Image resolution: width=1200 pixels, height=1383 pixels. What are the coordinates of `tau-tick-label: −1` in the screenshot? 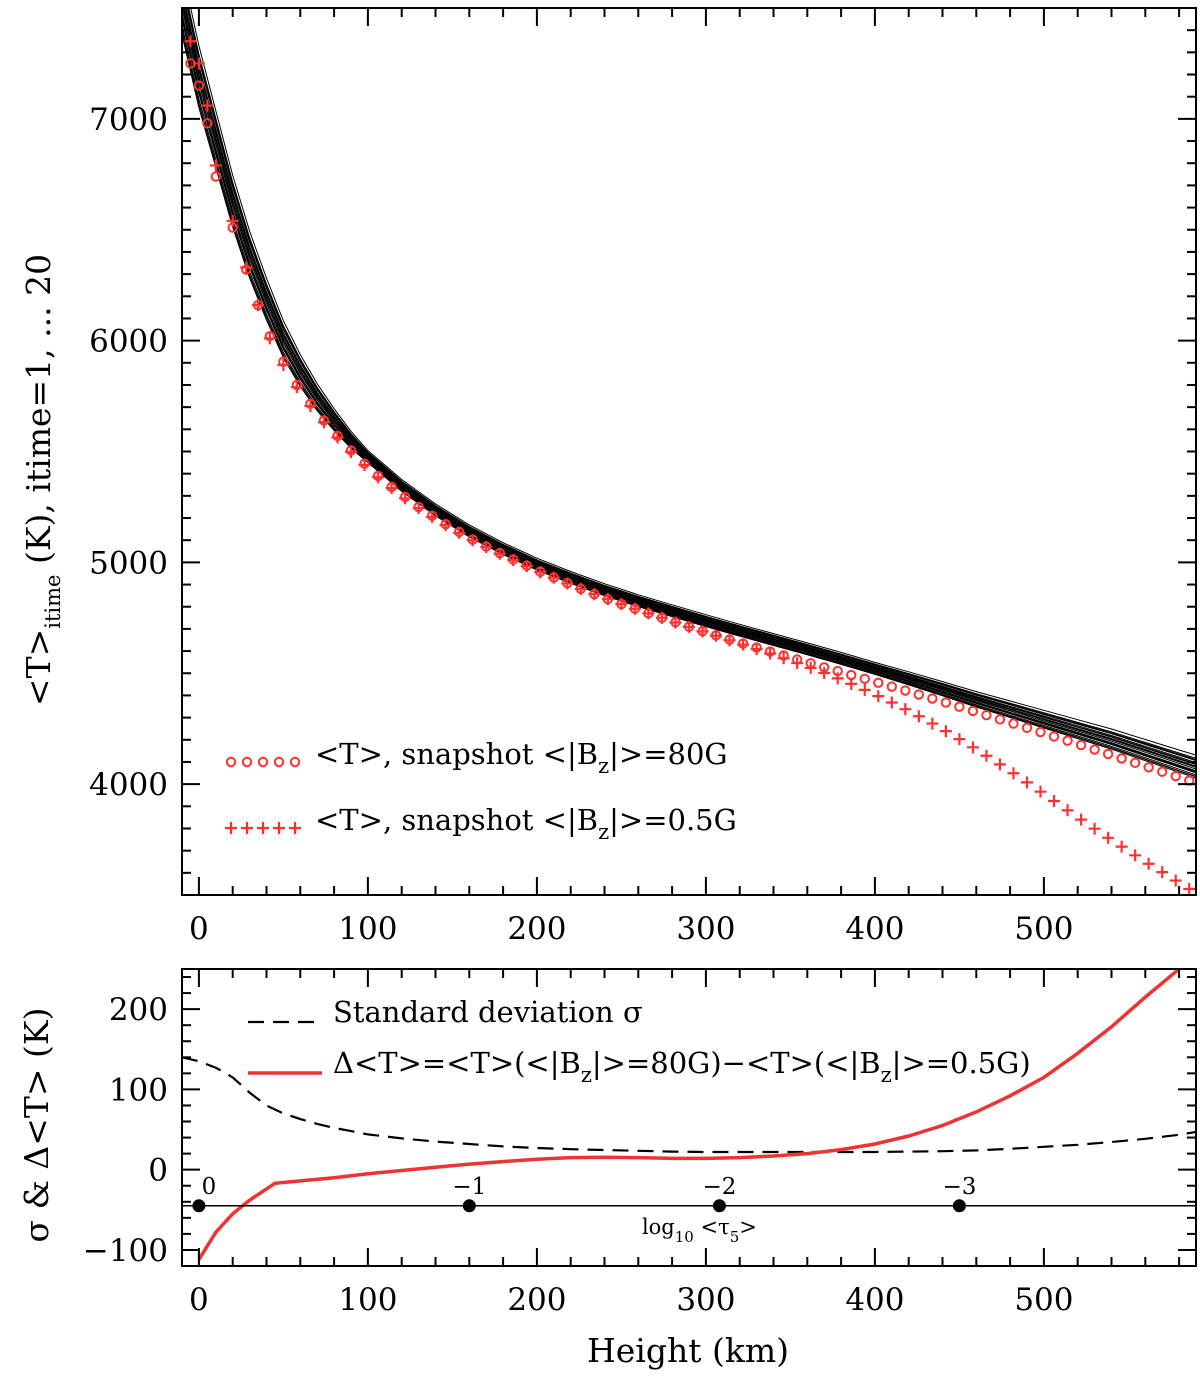 It's located at (469, 1187).